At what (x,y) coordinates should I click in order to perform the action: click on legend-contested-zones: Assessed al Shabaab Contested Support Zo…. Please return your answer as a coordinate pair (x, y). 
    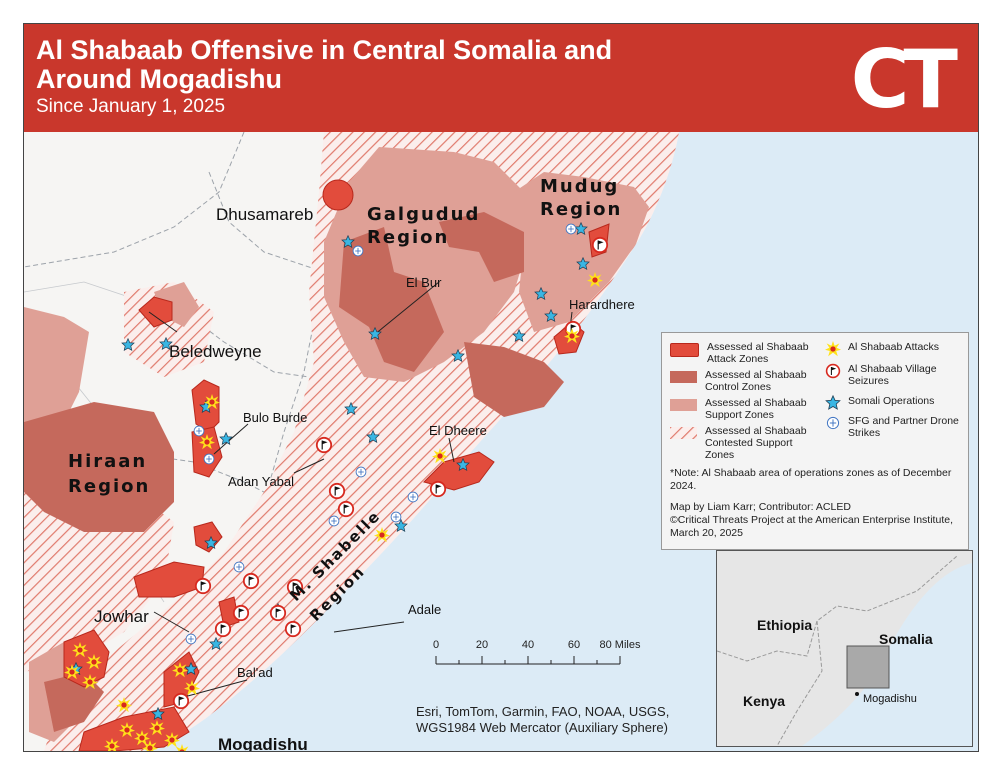
    Looking at the image, I should click on (745, 443).